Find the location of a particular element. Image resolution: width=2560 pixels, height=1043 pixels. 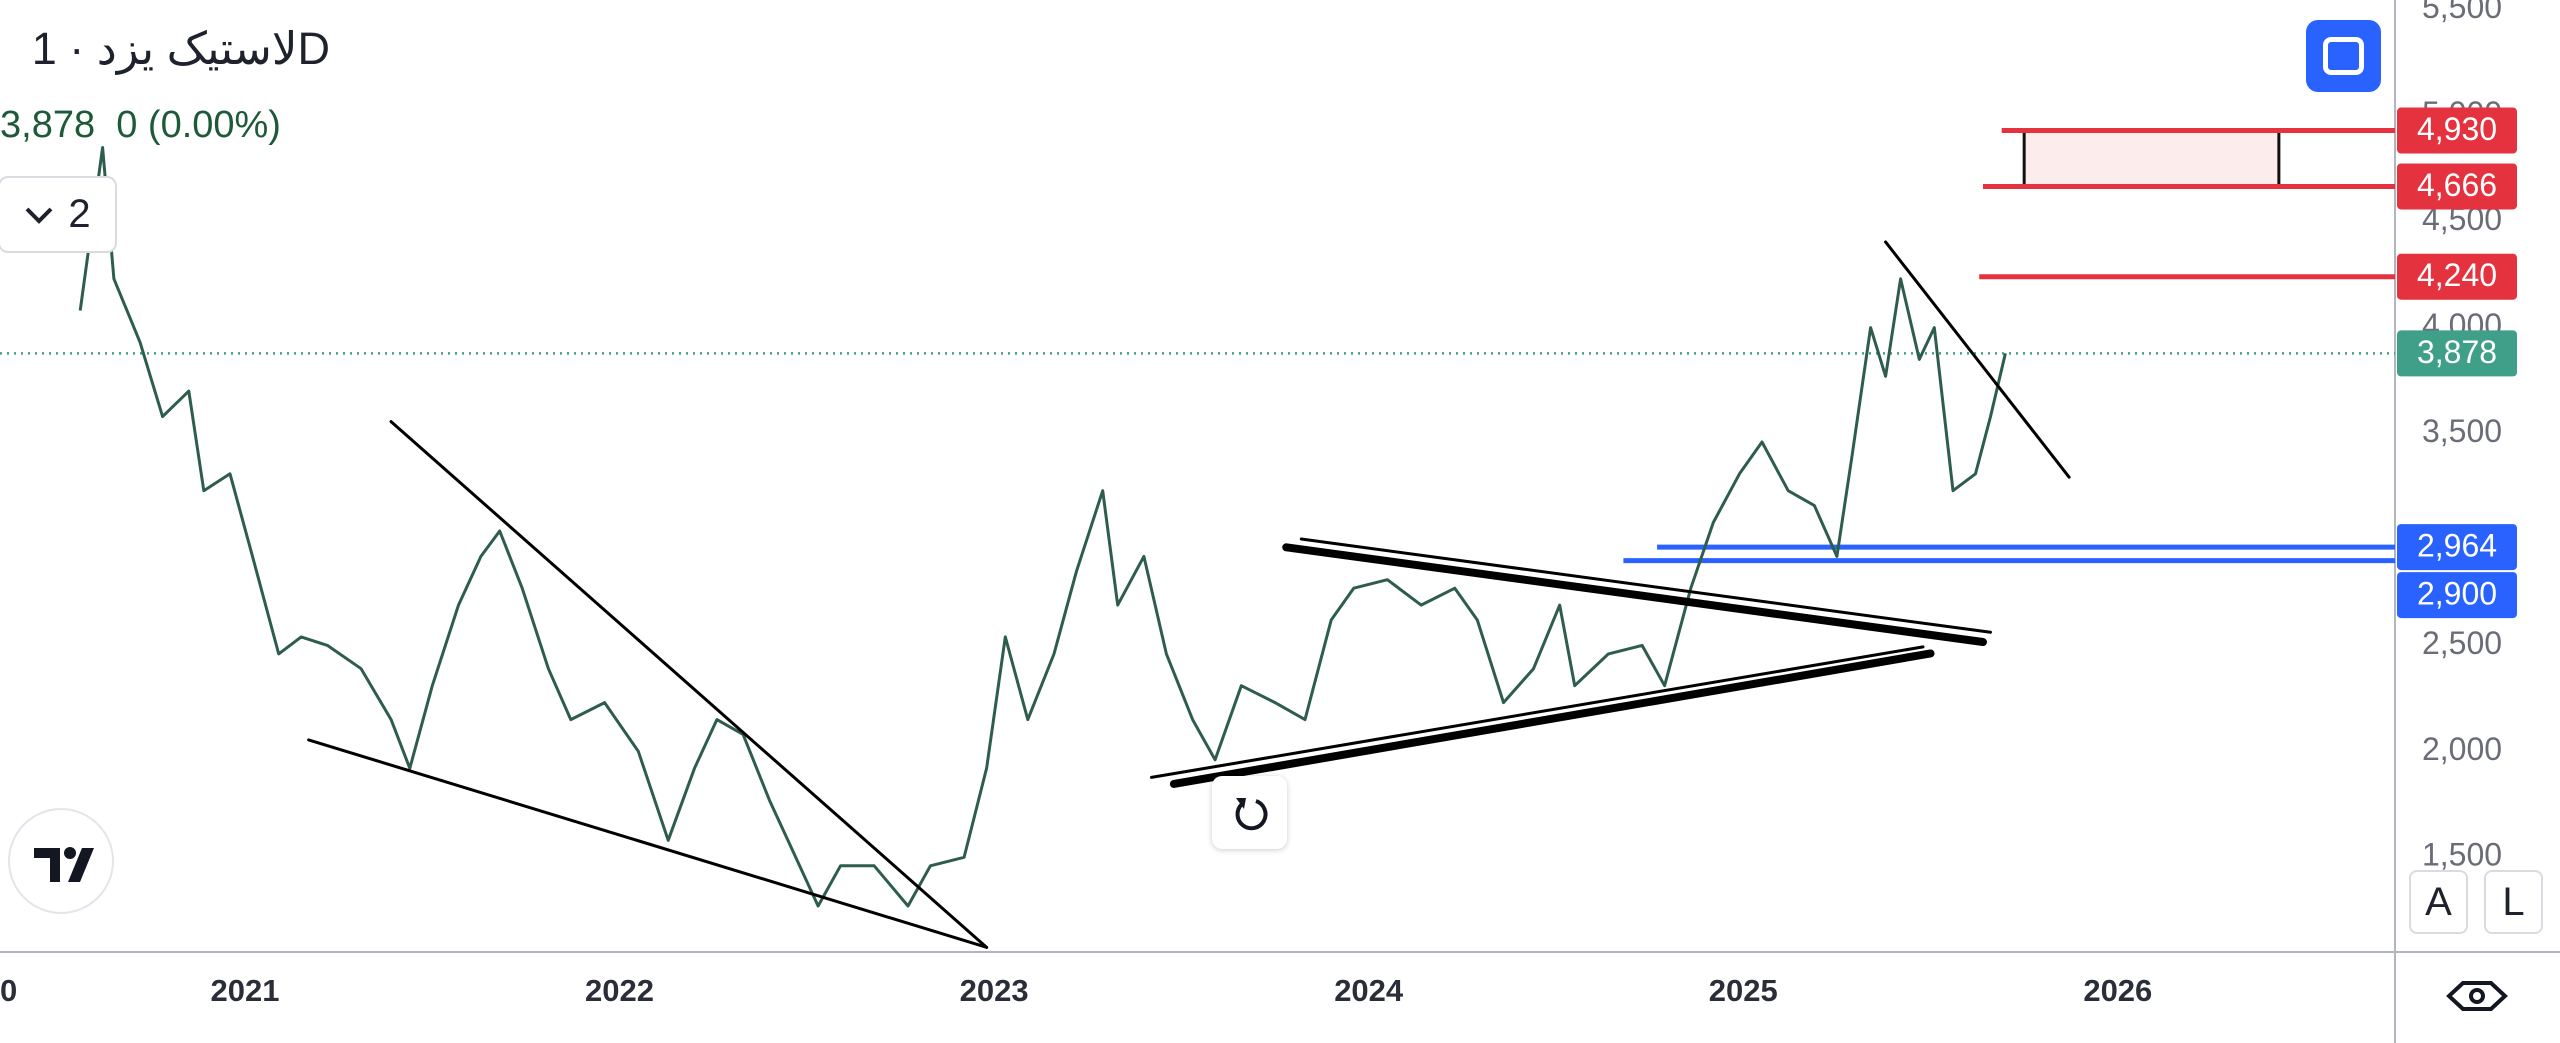

auto-scale-button: A is located at coordinates (2438, 902).